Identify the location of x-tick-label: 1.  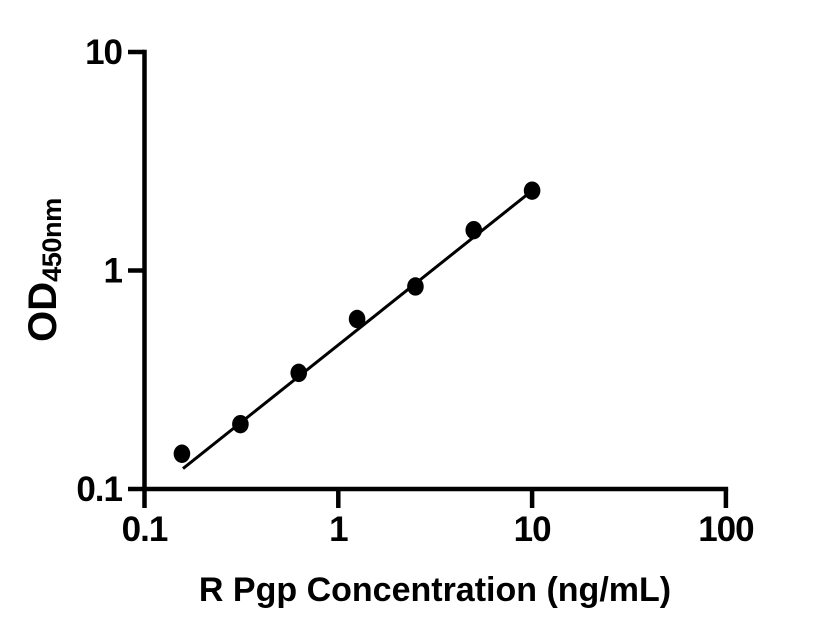
(338, 529).